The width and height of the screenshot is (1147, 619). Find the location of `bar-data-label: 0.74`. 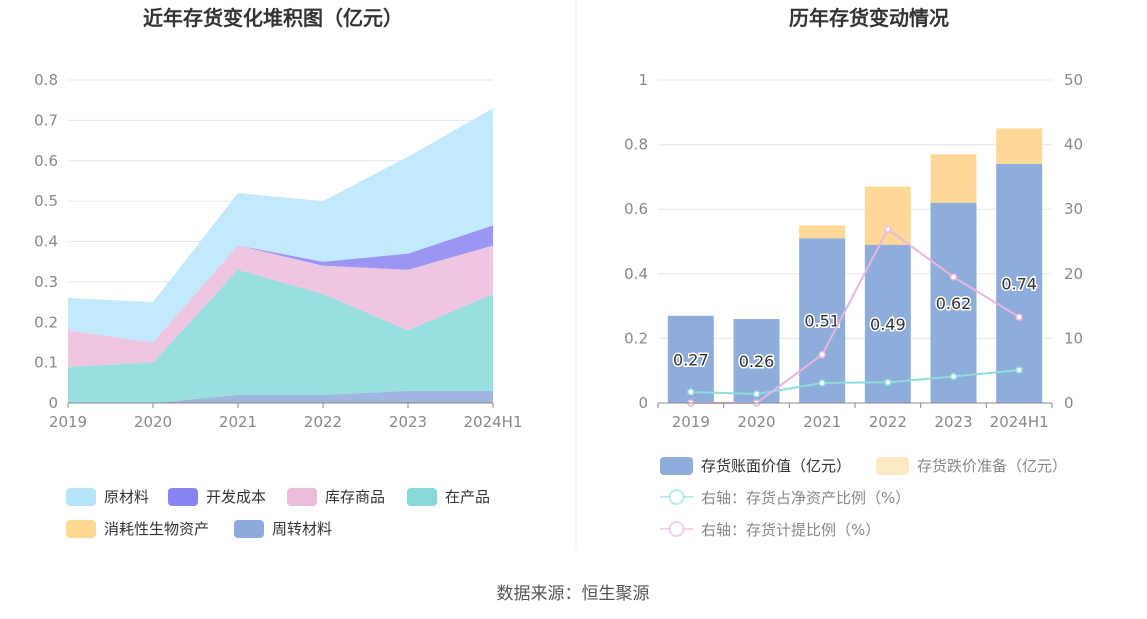

bar-data-label: 0.74 is located at coordinates (1019, 283).